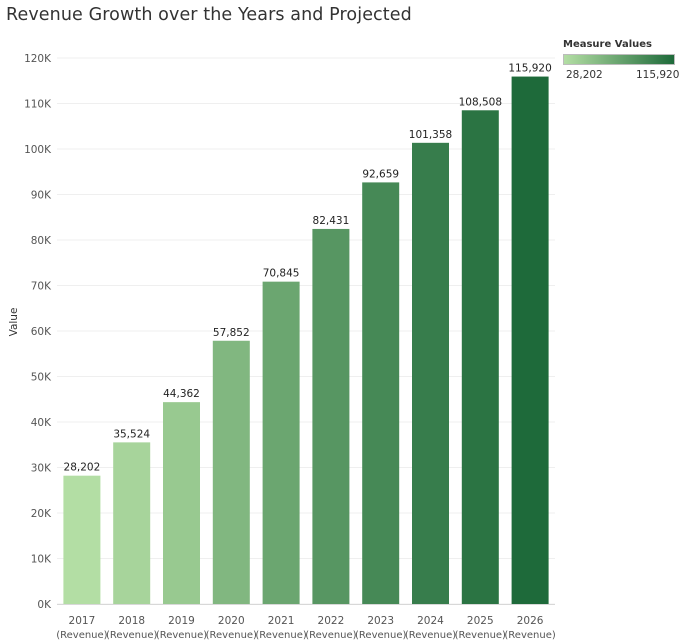 This screenshot has width=680, height=644. What do you see at coordinates (530, 621) in the screenshot?
I see `x-tick-label: 2026` at bounding box center [530, 621].